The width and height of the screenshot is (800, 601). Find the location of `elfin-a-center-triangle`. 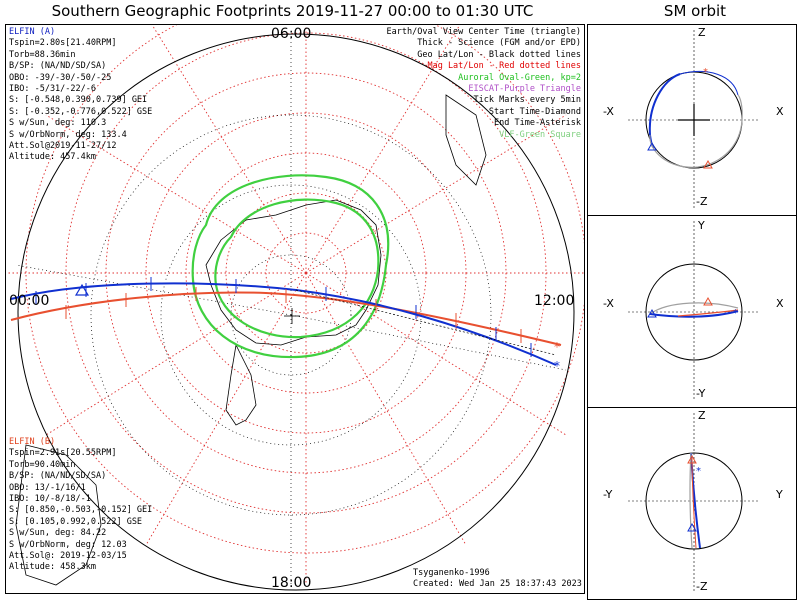

elfin-a-center-triangle is located at coordinates (82, 289).